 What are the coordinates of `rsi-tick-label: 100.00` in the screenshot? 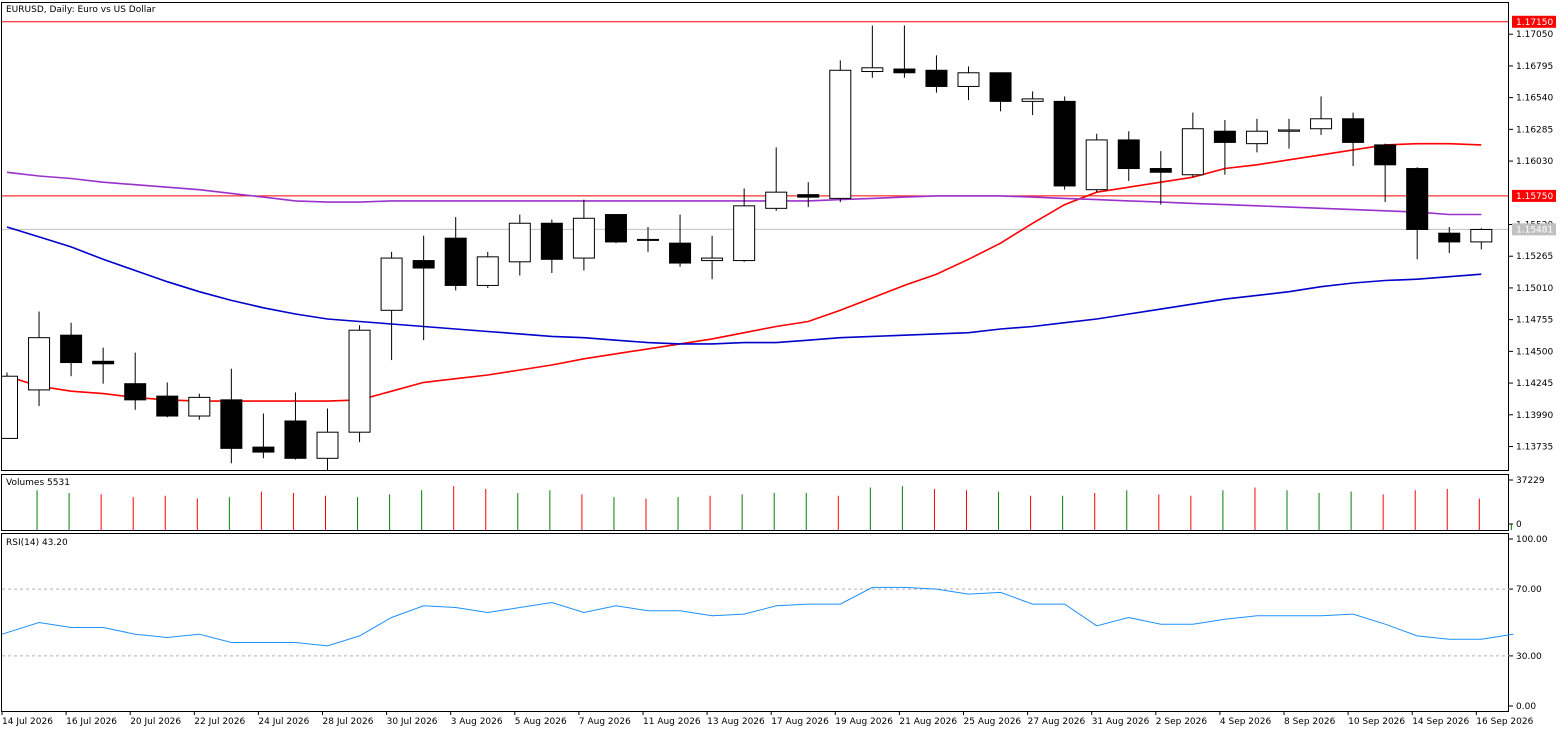 It's located at (1532, 540).